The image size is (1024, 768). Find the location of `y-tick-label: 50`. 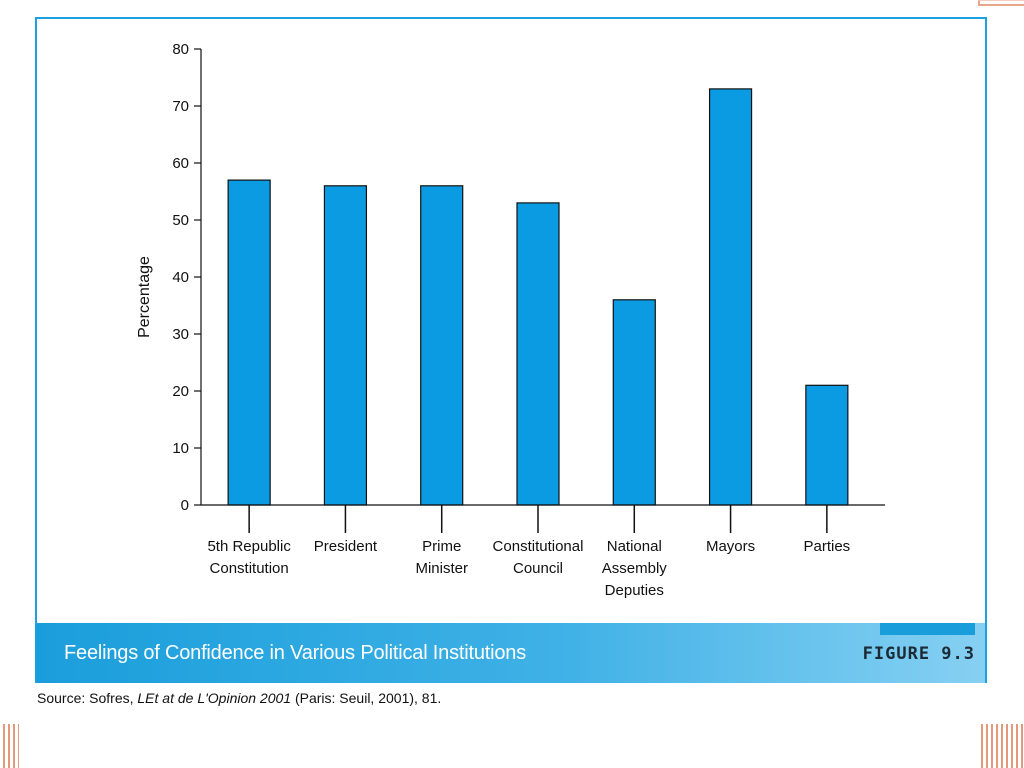

y-tick-label: 50 is located at coordinates (180, 220).